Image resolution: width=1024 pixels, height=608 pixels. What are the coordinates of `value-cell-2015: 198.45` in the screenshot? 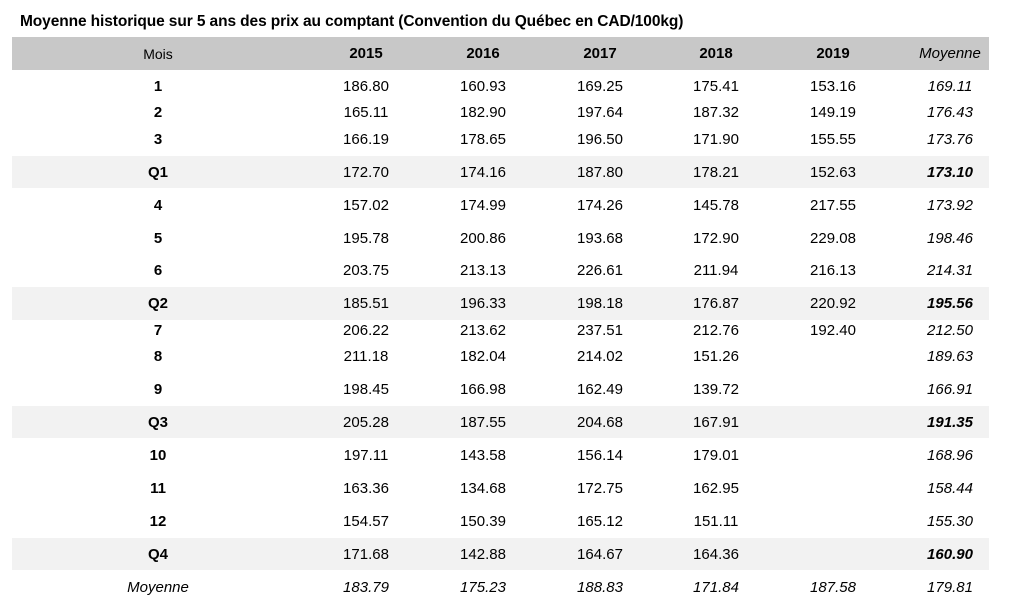 It's located at (366, 389).